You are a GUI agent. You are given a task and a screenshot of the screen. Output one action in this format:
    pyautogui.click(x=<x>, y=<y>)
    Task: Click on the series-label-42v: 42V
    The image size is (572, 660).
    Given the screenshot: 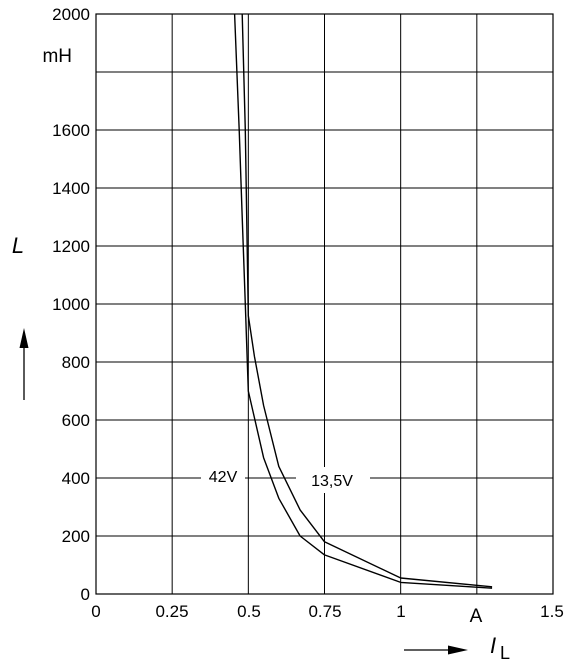 What is the action you would take?
    pyautogui.click(x=223, y=477)
    